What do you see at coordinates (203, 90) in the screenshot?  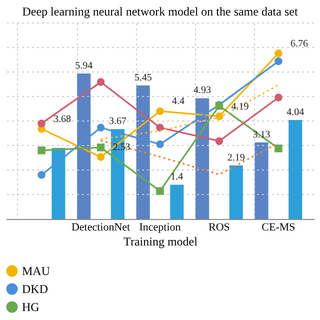 I see `data-label: 4.93` at bounding box center [203, 90].